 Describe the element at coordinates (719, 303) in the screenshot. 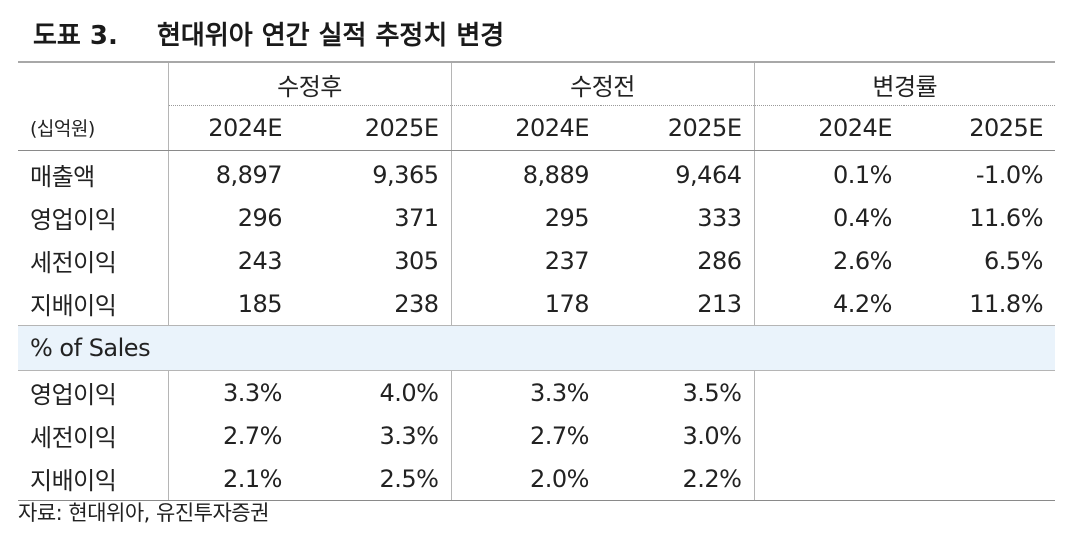

I see `table-cell: 213` at that location.